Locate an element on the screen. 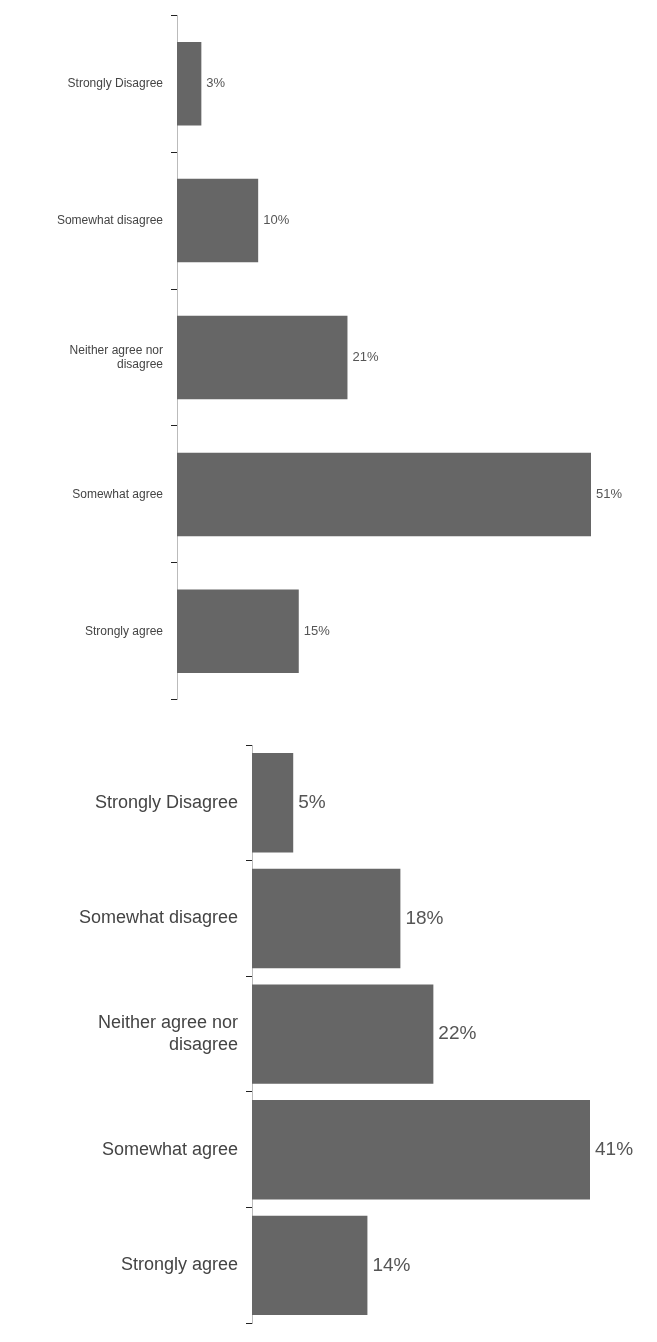 Image resolution: width=657 pixels, height=1342 pixels. data-label: 18% is located at coordinates (424, 917).